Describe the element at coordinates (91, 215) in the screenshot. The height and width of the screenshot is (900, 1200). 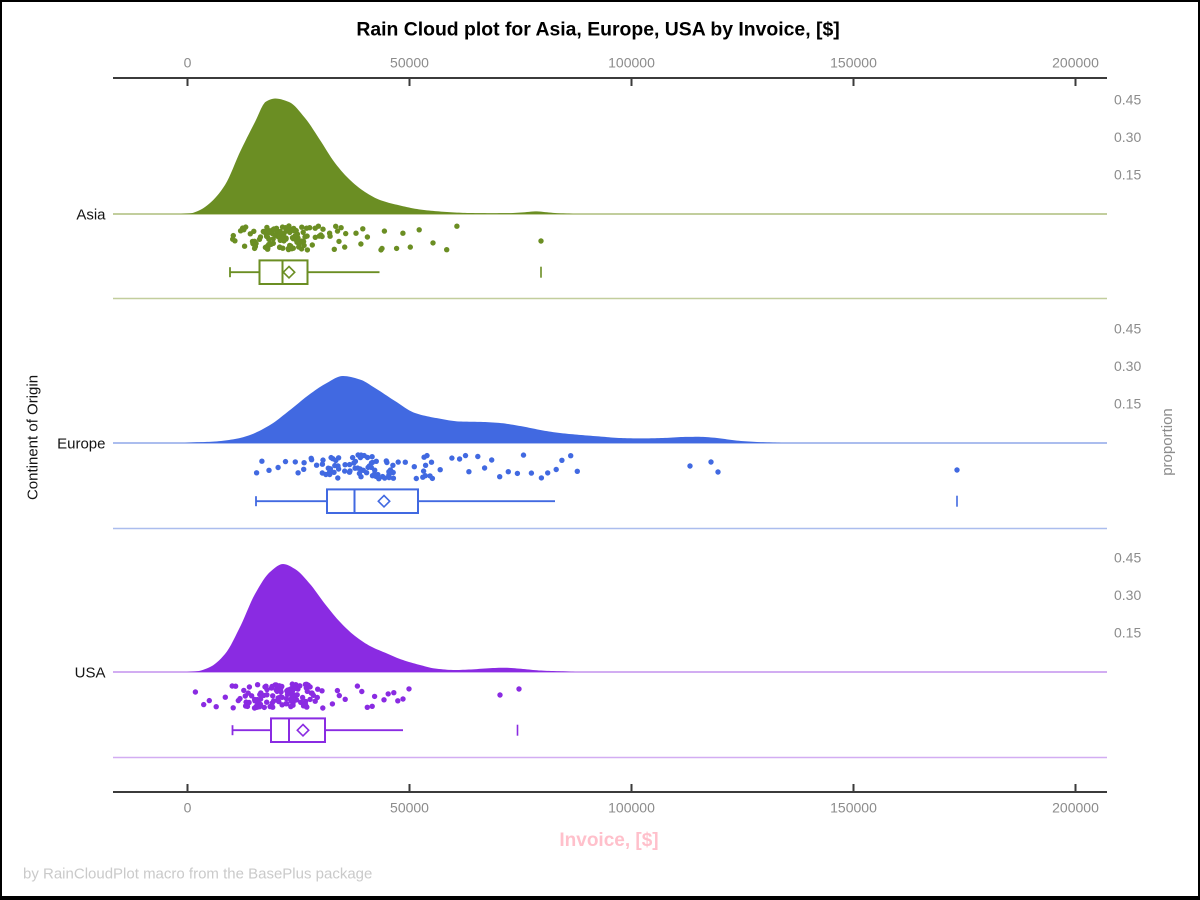
I see `svg-text: Asia` at that location.